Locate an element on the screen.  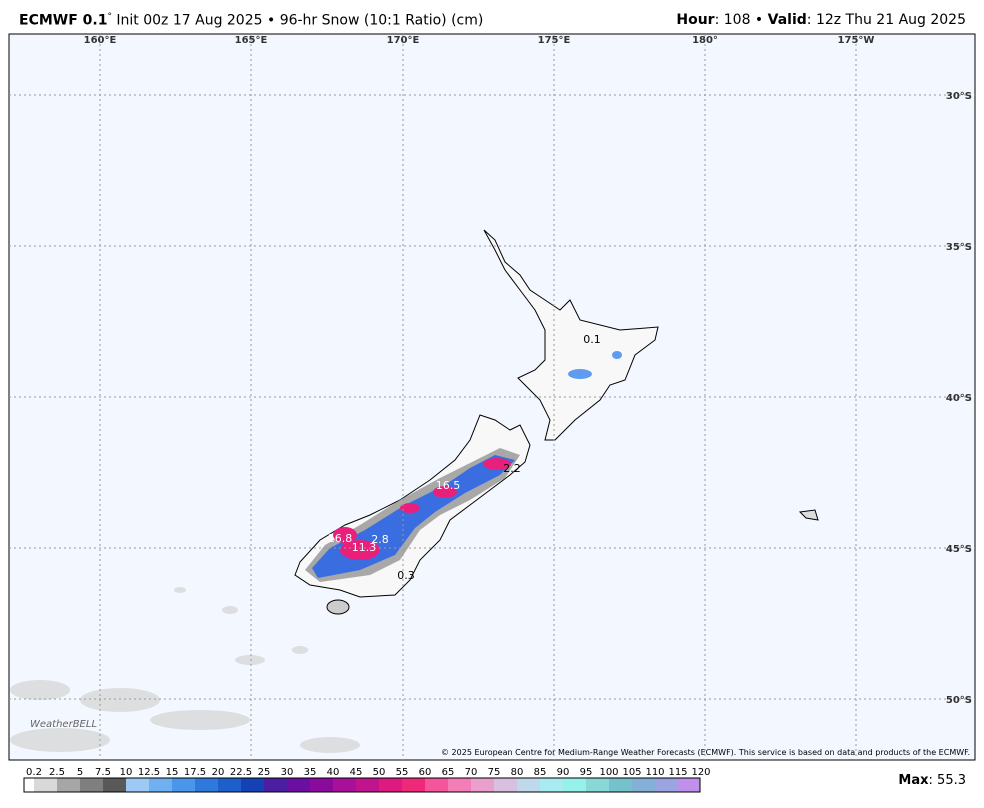
colorbar-label: 12.5 is located at coordinates (149, 772).